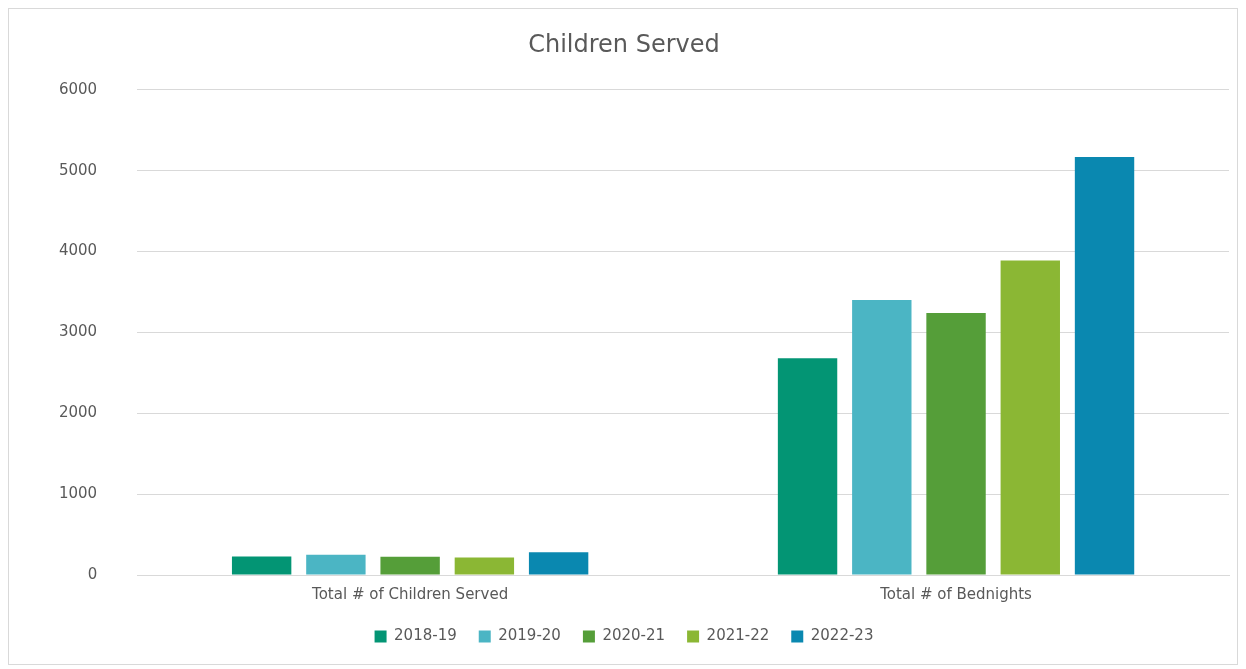 The image size is (1246, 669). What do you see at coordinates (529, 635) in the screenshot?
I see `legend-label: 2019-20` at bounding box center [529, 635].